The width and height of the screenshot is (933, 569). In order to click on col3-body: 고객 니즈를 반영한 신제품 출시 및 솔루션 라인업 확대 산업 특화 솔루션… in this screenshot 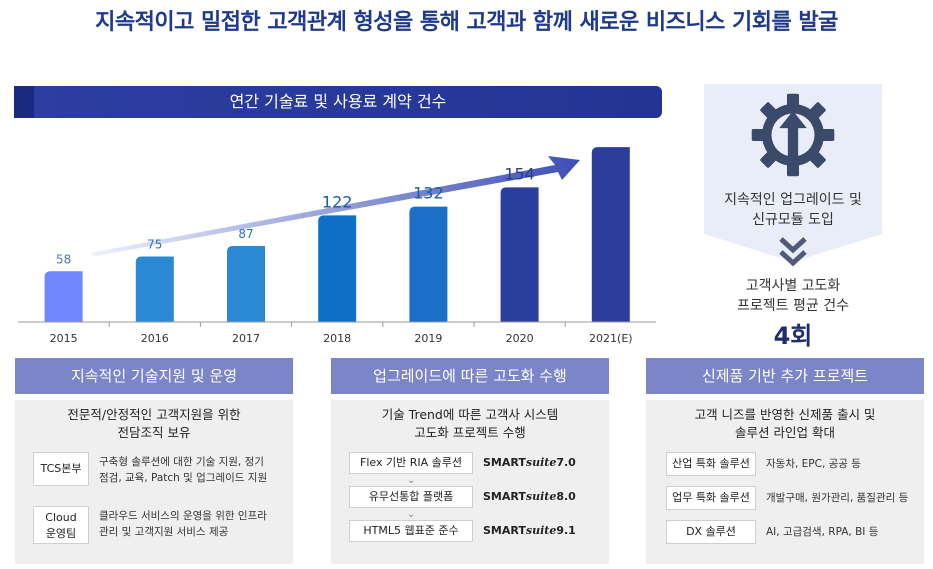, I will do `click(785, 482)`.